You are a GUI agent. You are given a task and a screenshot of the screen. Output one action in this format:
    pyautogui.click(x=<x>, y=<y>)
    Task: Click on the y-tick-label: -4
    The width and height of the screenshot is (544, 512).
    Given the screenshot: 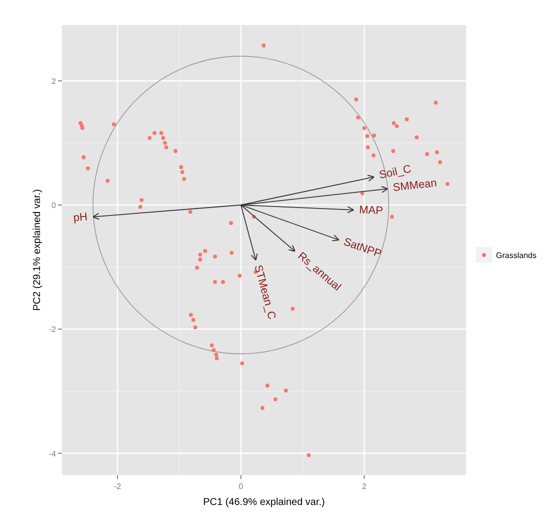 What is the action you would take?
    pyautogui.click(x=52, y=453)
    